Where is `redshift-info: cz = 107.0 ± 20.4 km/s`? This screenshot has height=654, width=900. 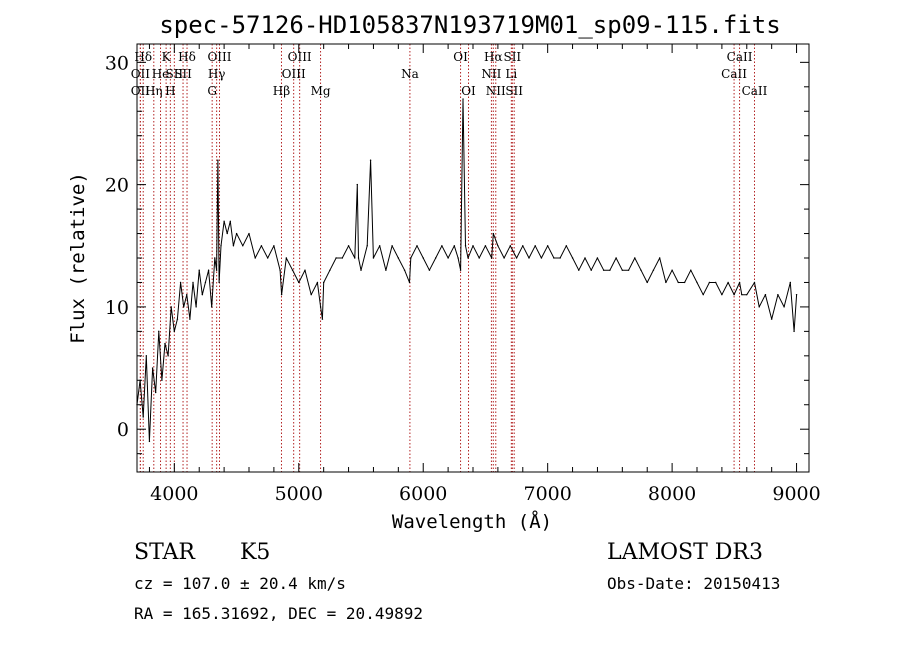 redshift-info: cz = 107.0 ± 20.4 km/s is located at coordinates (240, 583).